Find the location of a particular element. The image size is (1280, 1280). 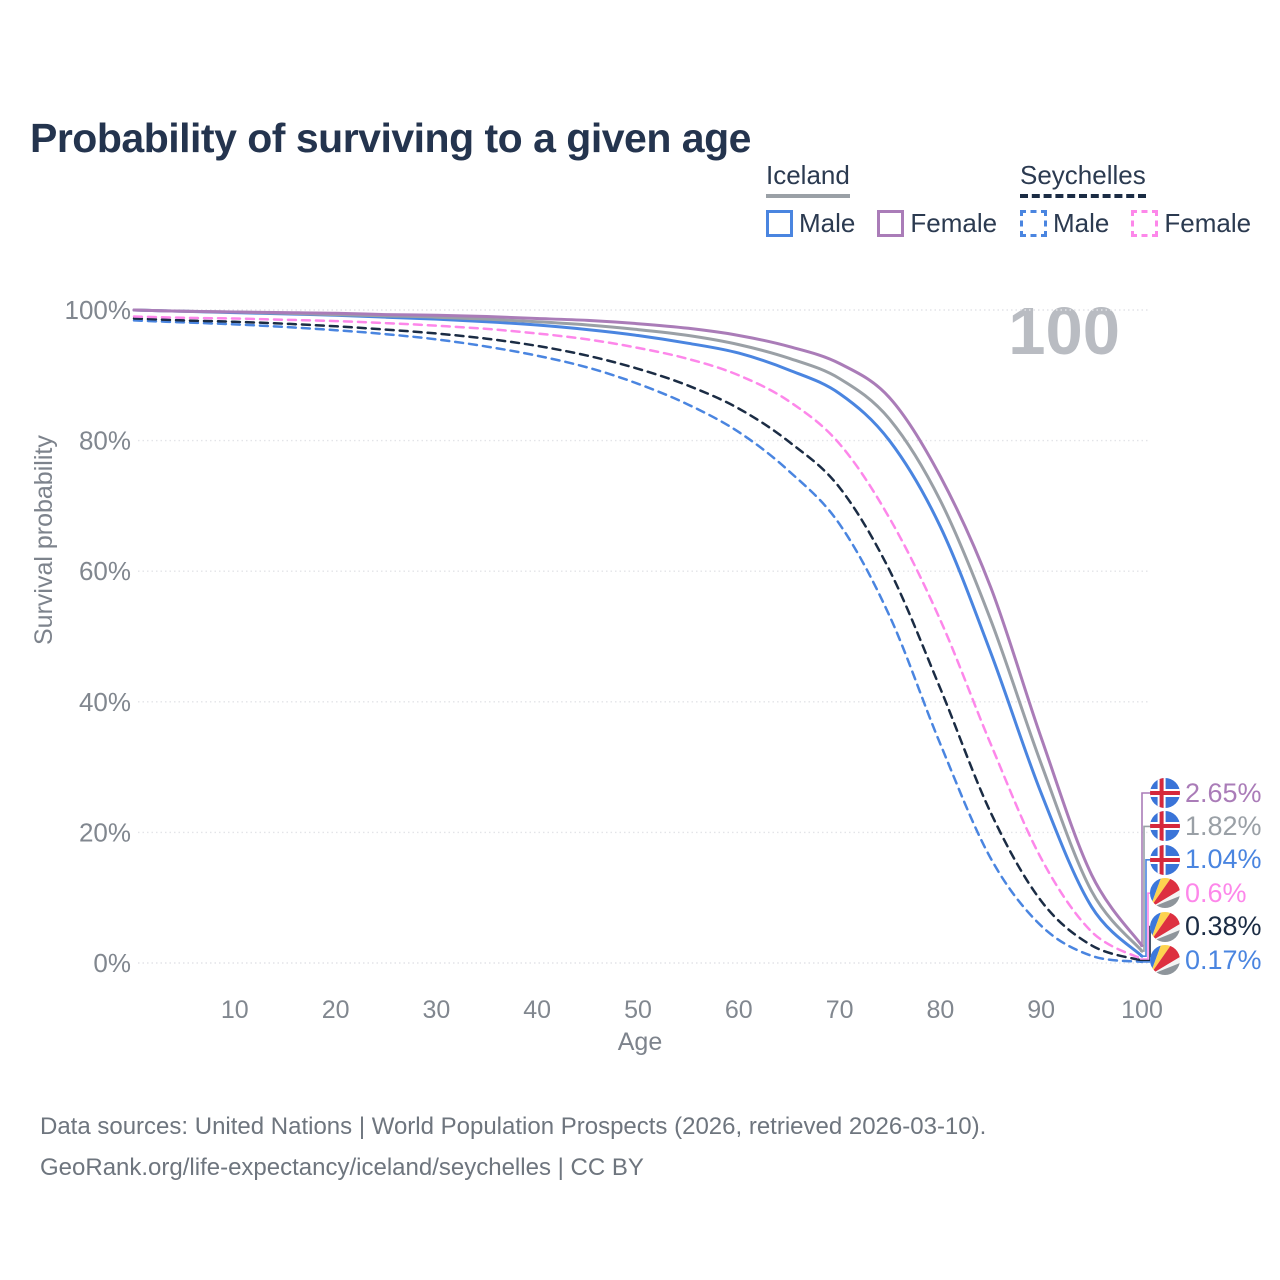

y-axis-title: Survival probability is located at coordinates (44, 540).